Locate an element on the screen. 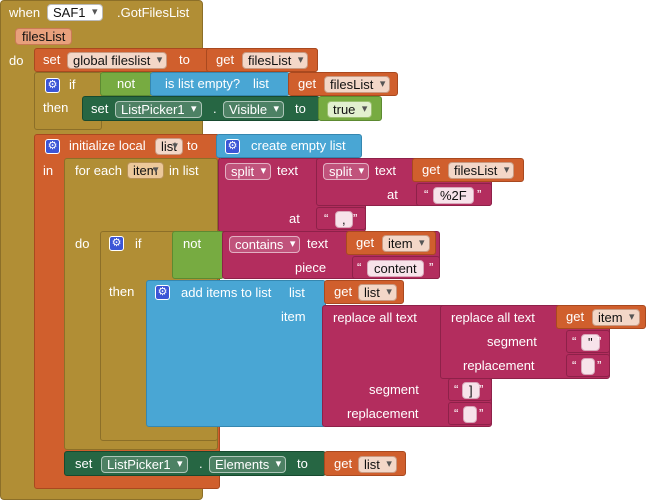 The height and width of the screenshot is (500, 647). local-var-name-field: list is located at coordinates (169, 146).